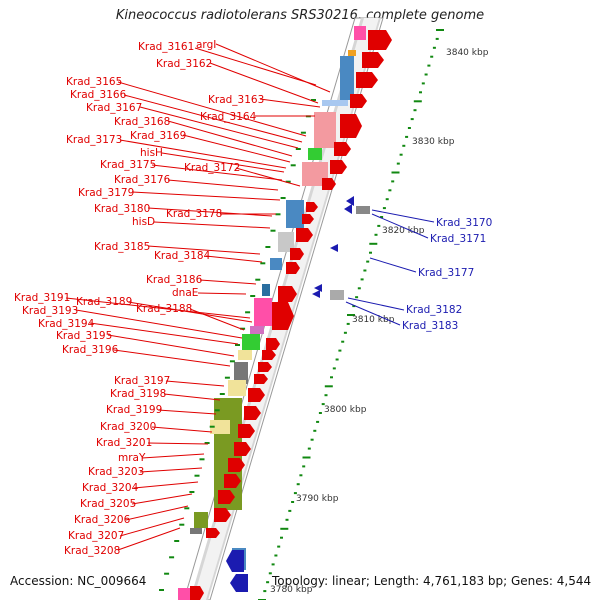 This screenshot has height=600, width=600. Describe the element at coordinates (236, 100) in the screenshot. I see `gene-label: Krad_3163` at that location.